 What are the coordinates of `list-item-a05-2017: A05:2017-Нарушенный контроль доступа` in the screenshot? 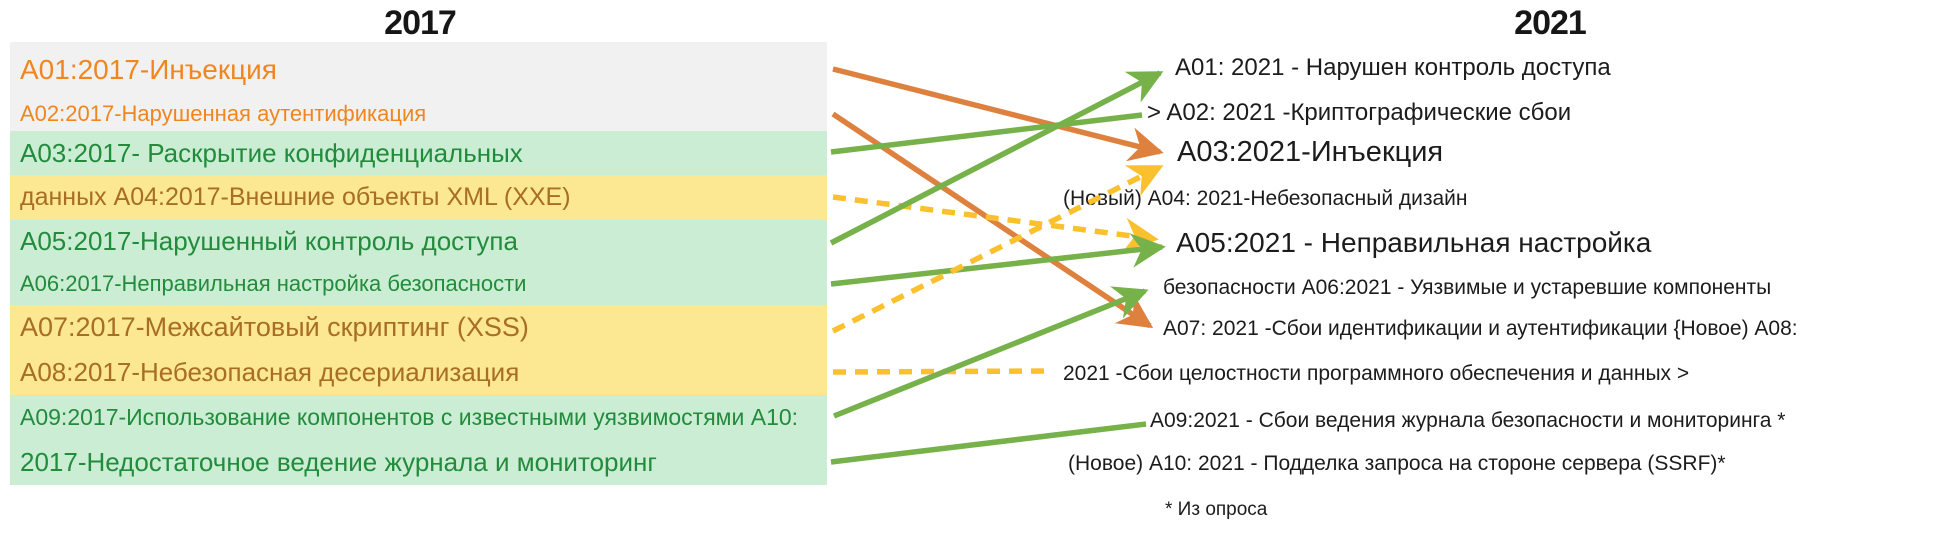 It's located at (418, 241).